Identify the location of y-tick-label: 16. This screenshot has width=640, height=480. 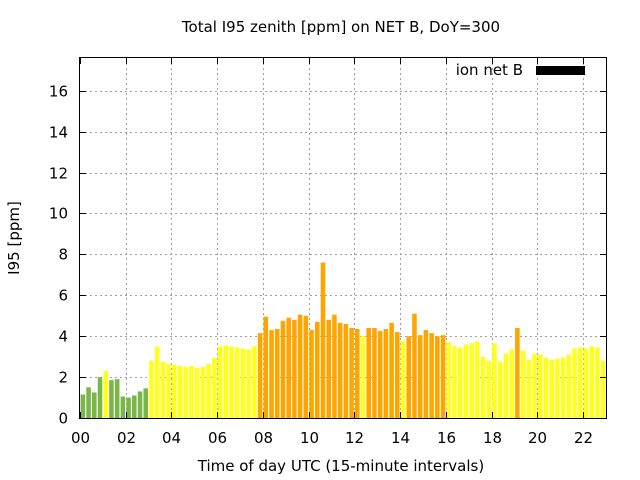
(58, 92).